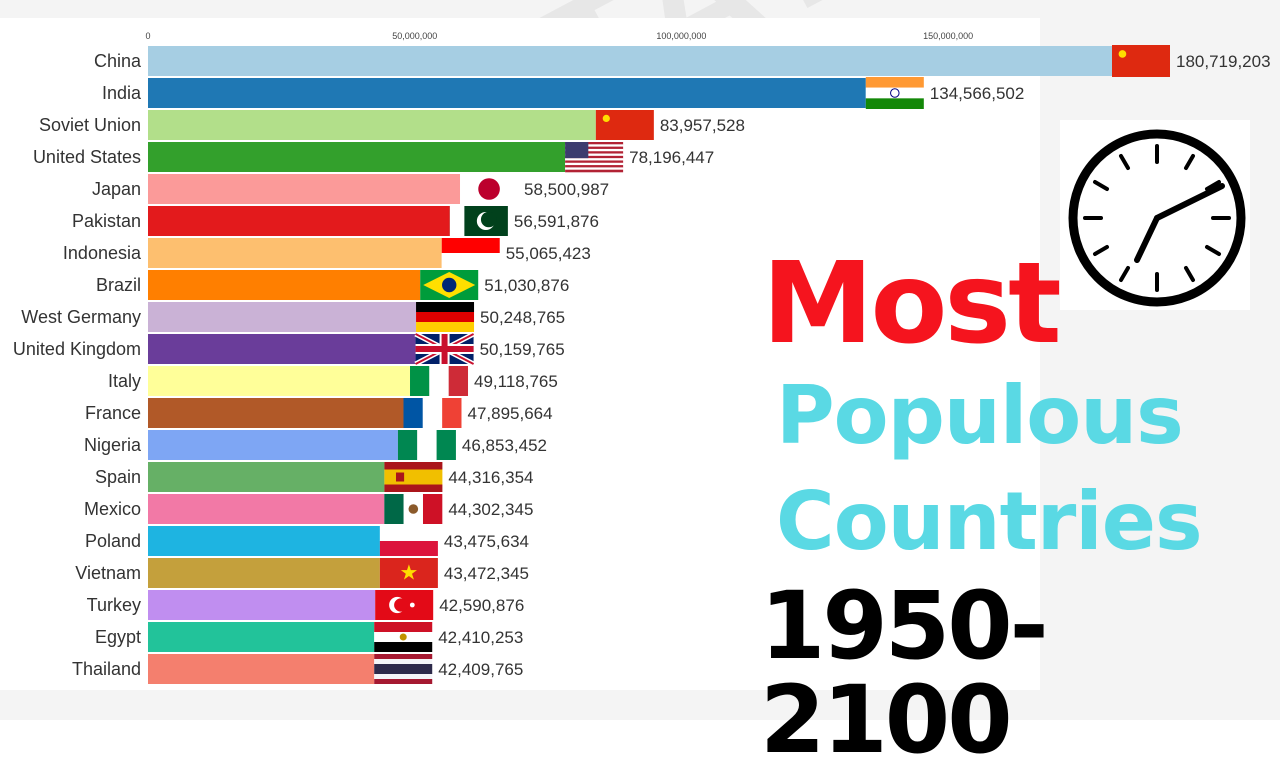 The image size is (1280, 775). What do you see at coordinates (912, 304) in the screenshot?
I see `headline-most: Most` at bounding box center [912, 304].